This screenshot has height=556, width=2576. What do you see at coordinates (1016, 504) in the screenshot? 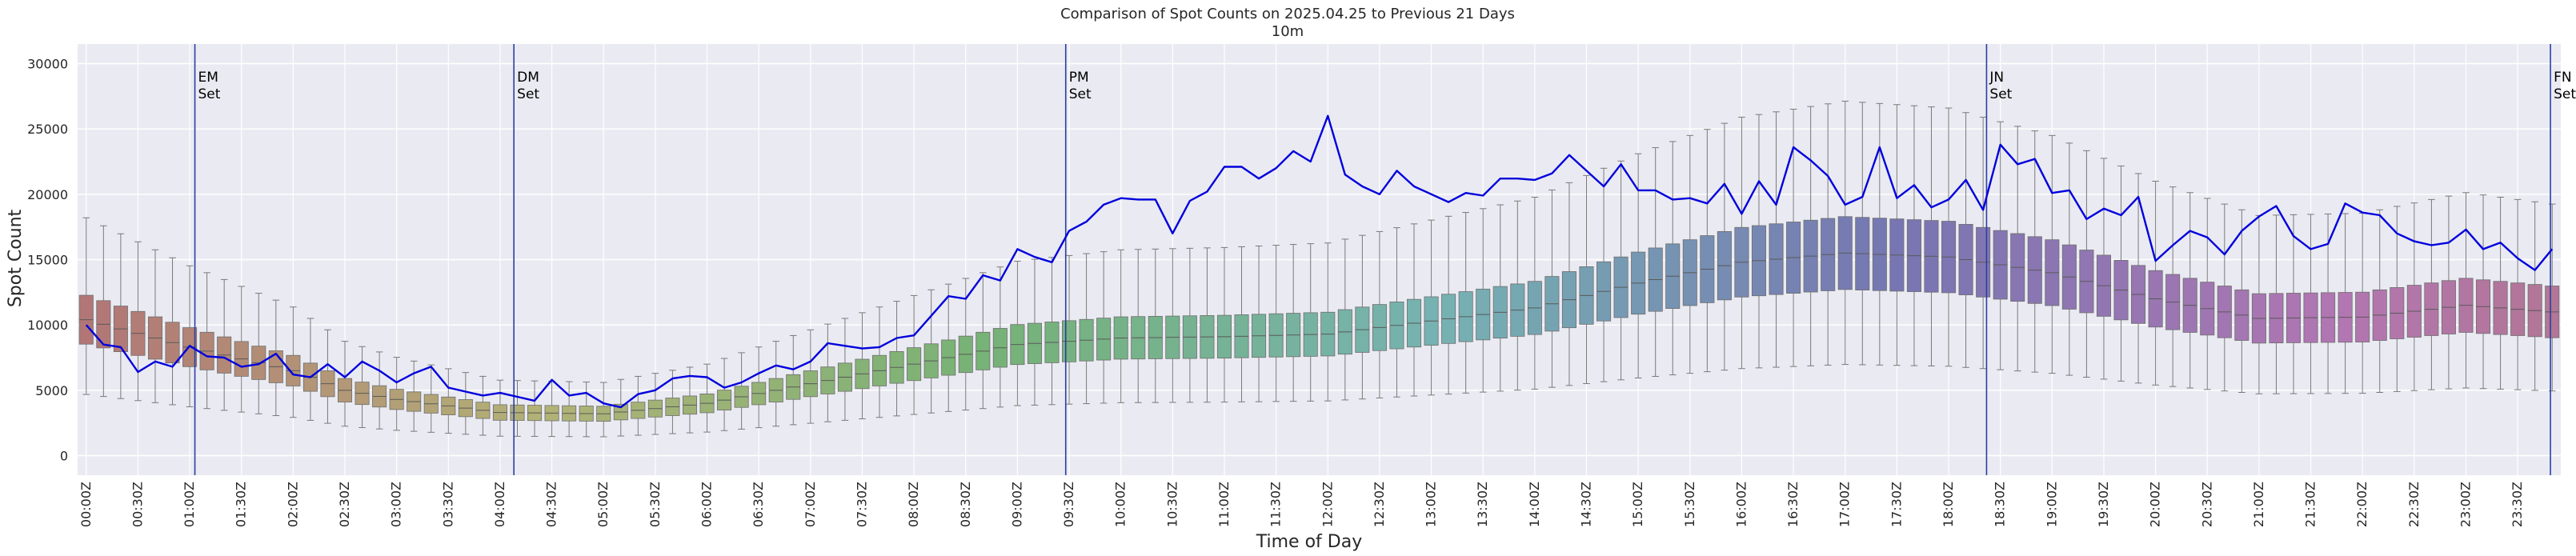
I see `x-tick-label: 09:00Z` at bounding box center [1016, 504].